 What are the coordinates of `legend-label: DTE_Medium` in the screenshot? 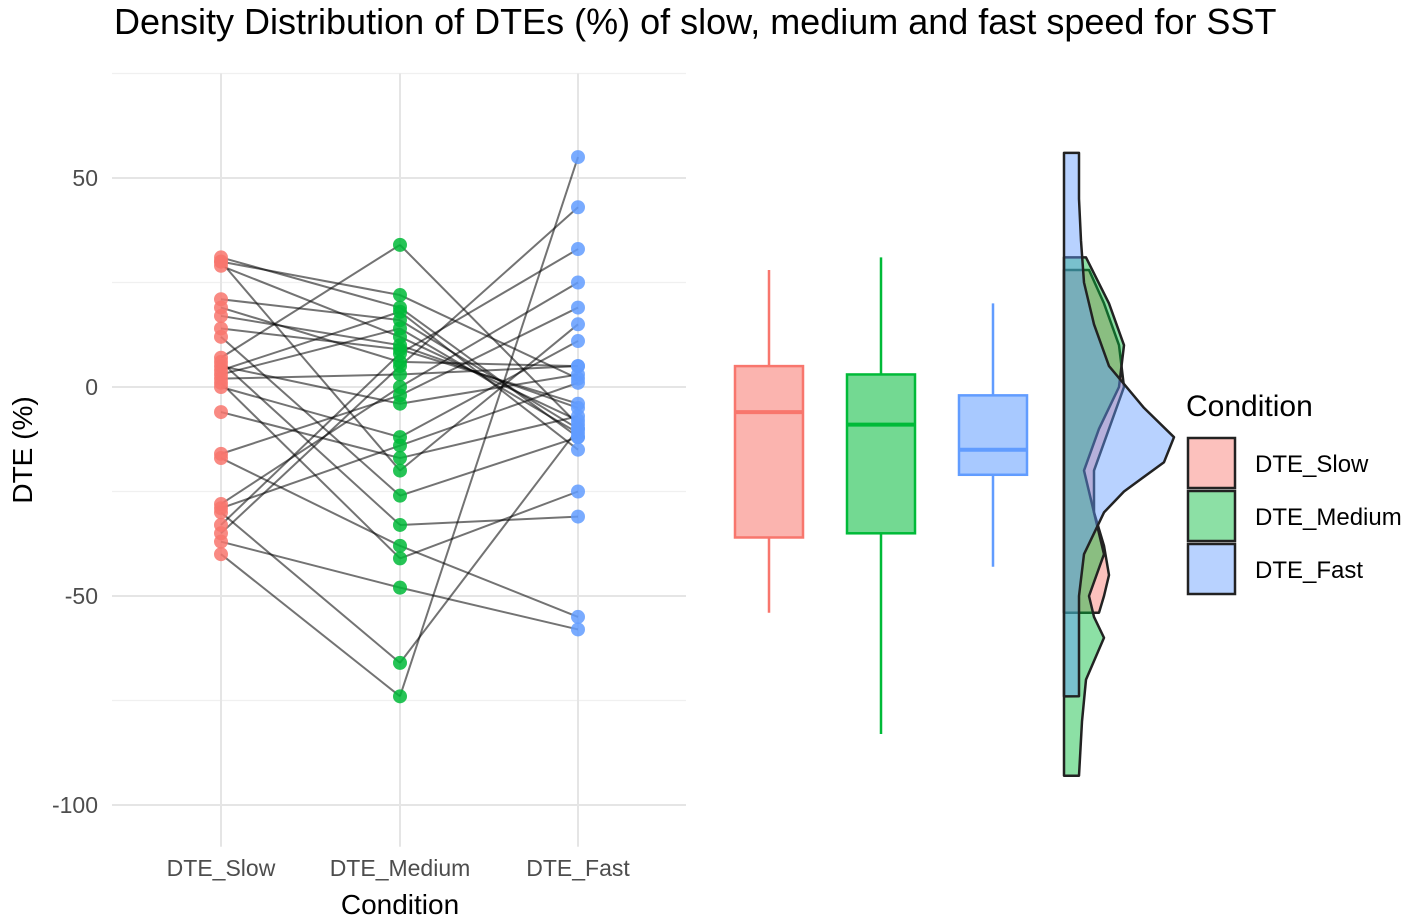 It's located at (1328, 517).